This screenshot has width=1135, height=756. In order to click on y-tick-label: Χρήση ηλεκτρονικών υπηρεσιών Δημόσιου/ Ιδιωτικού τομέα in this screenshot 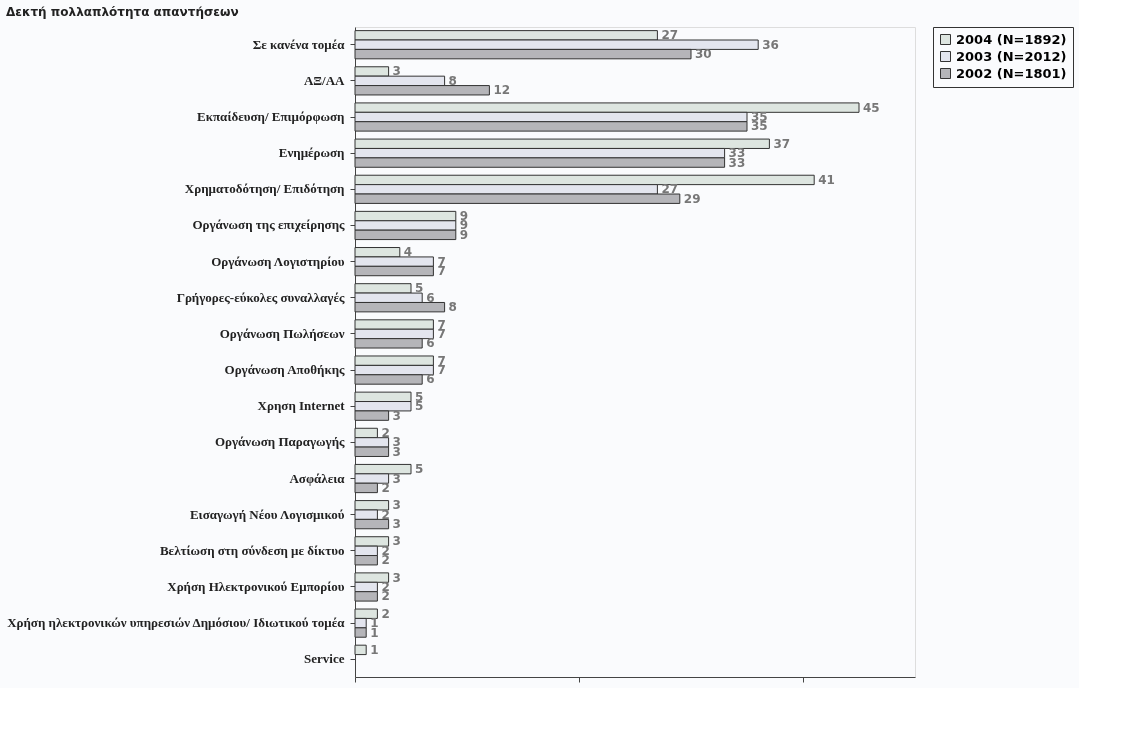, I will do `click(176, 623)`.